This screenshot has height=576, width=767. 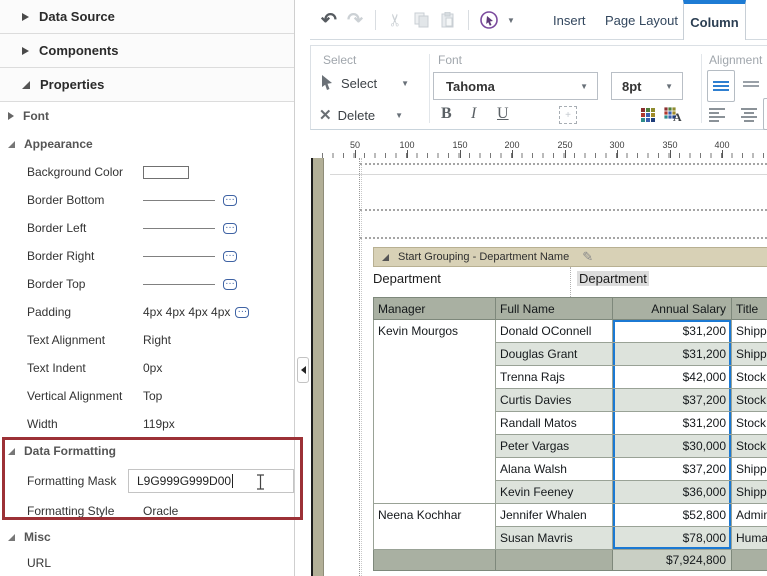 What do you see at coordinates (484, 257) in the screenshot?
I see `group-band-label: Start Grouping - Department Name` at bounding box center [484, 257].